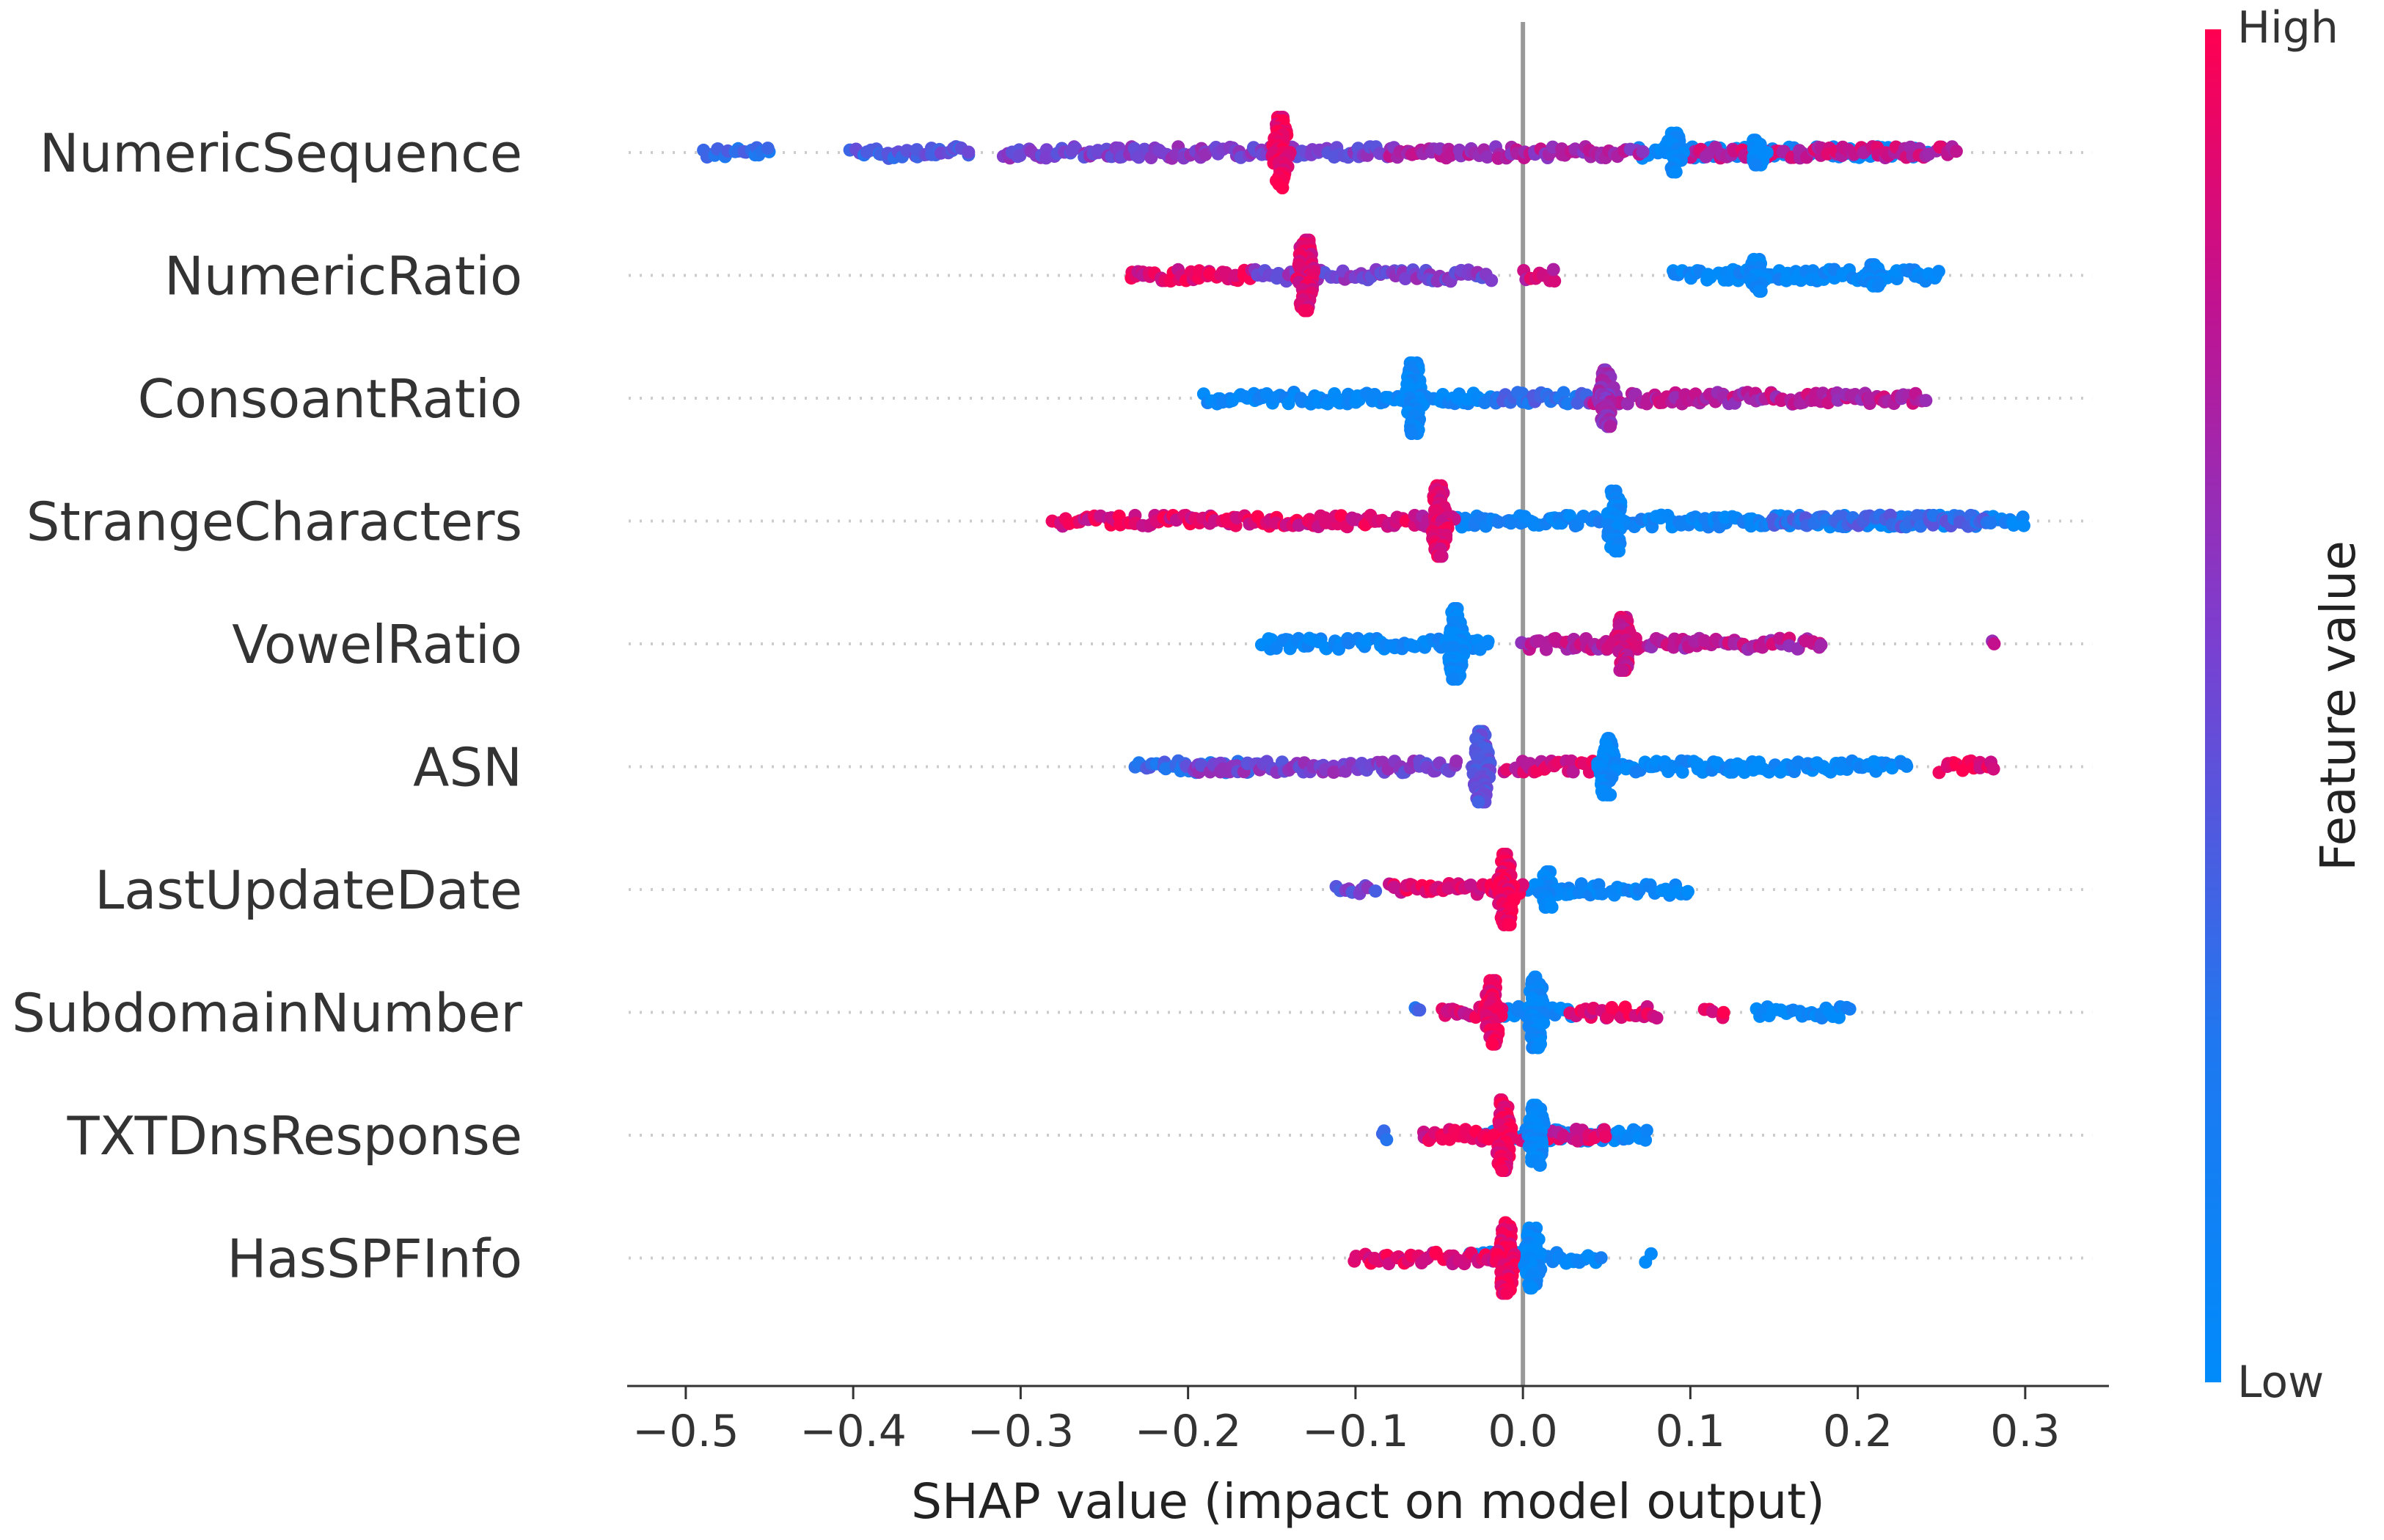 The height and width of the screenshot is (1540, 2384). I want to click on colorbar-high-label: High, so click(2288, 28).